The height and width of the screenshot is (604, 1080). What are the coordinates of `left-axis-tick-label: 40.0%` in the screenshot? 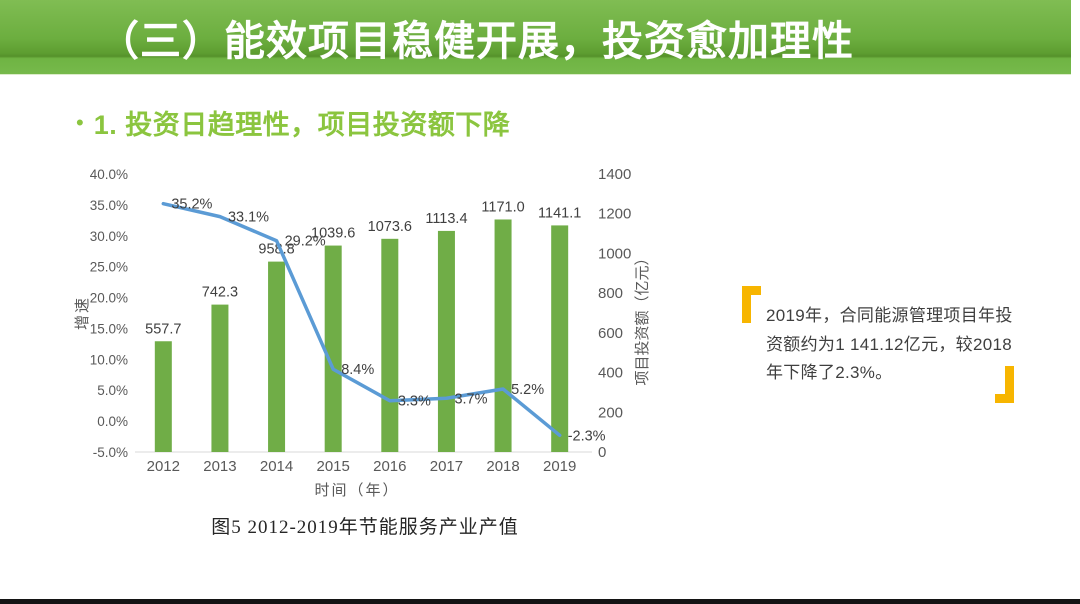 It's located at (109, 174).